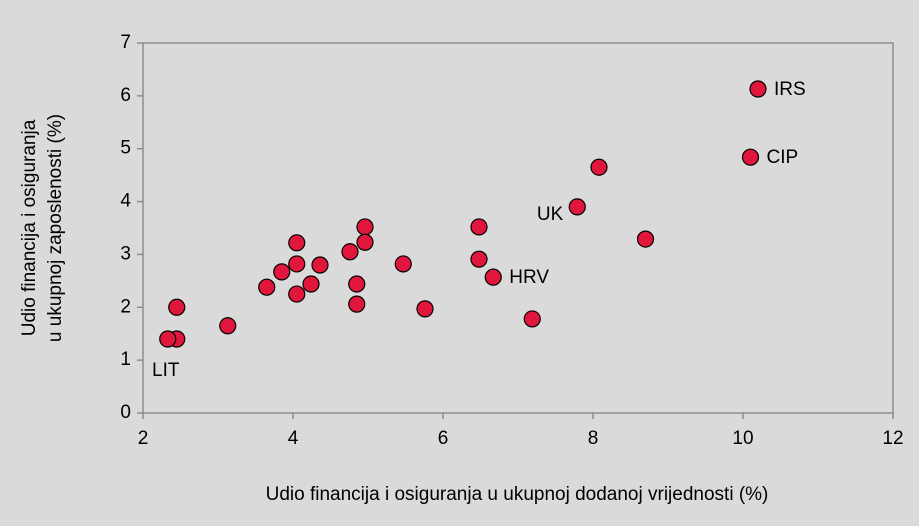 The image size is (919, 526). What do you see at coordinates (125, 412) in the screenshot?
I see `y-tick-label: 0` at bounding box center [125, 412].